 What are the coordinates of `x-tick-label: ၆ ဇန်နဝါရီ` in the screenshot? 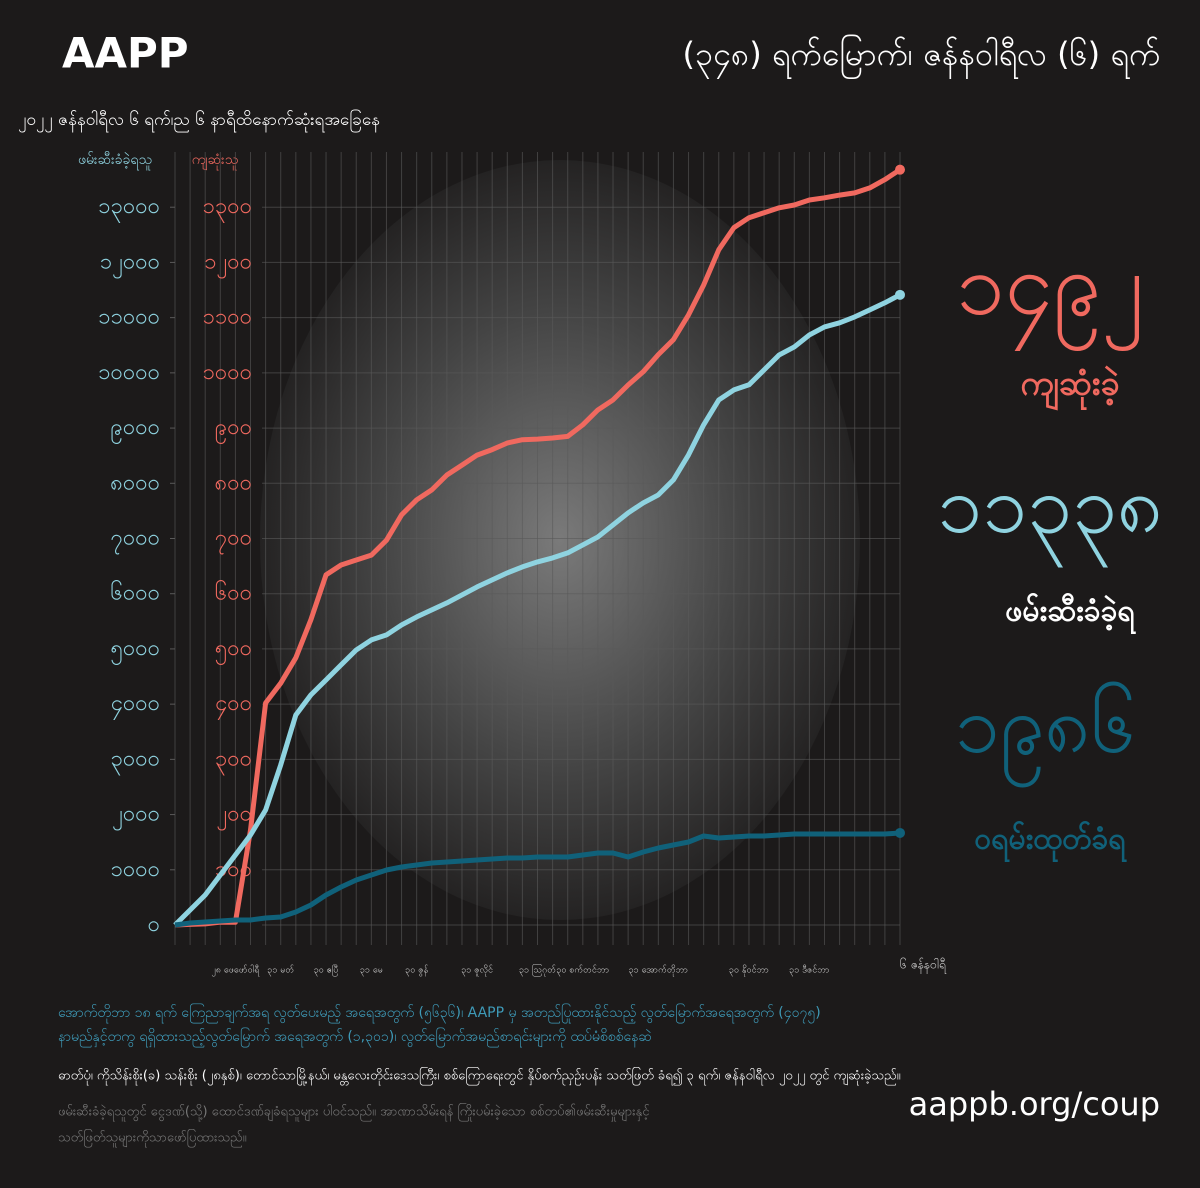 It's located at (923, 966).